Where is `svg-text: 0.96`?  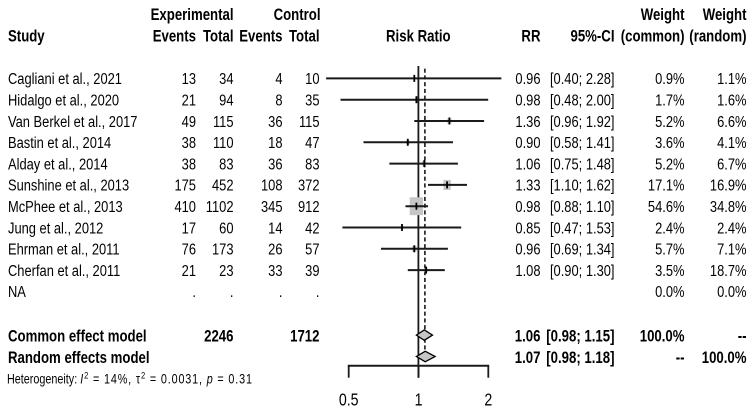
svg-text: 0.96 is located at coordinates (527, 80).